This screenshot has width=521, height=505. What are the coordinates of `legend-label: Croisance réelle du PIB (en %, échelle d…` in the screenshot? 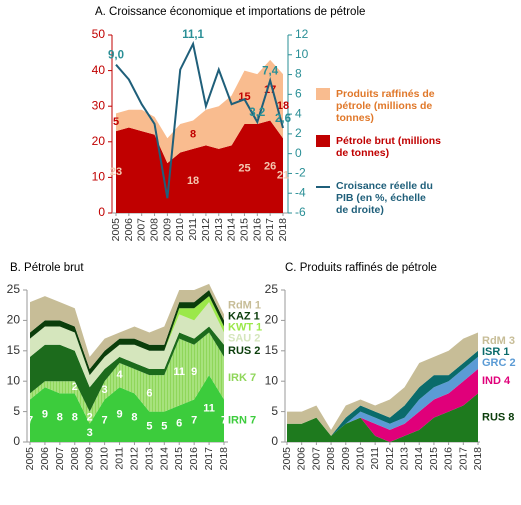 It's located at (384, 198).